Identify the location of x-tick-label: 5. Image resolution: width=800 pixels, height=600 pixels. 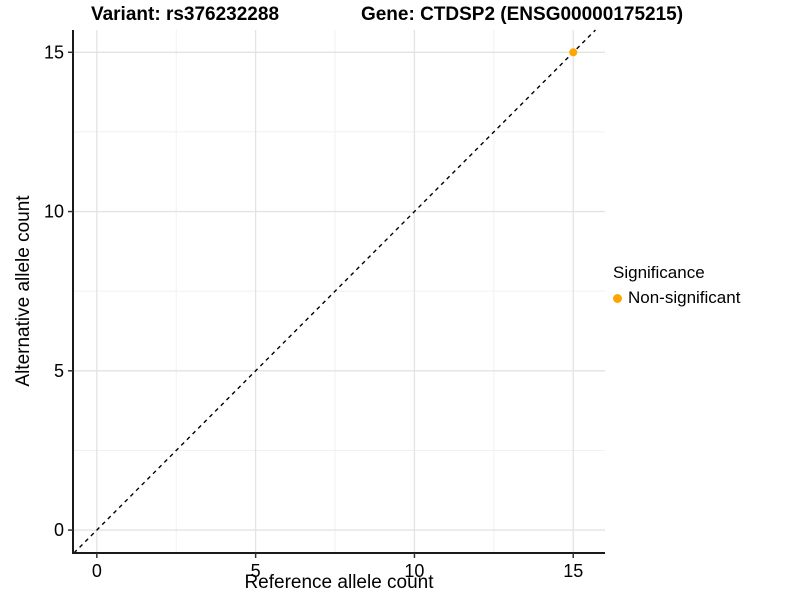
(256, 571).